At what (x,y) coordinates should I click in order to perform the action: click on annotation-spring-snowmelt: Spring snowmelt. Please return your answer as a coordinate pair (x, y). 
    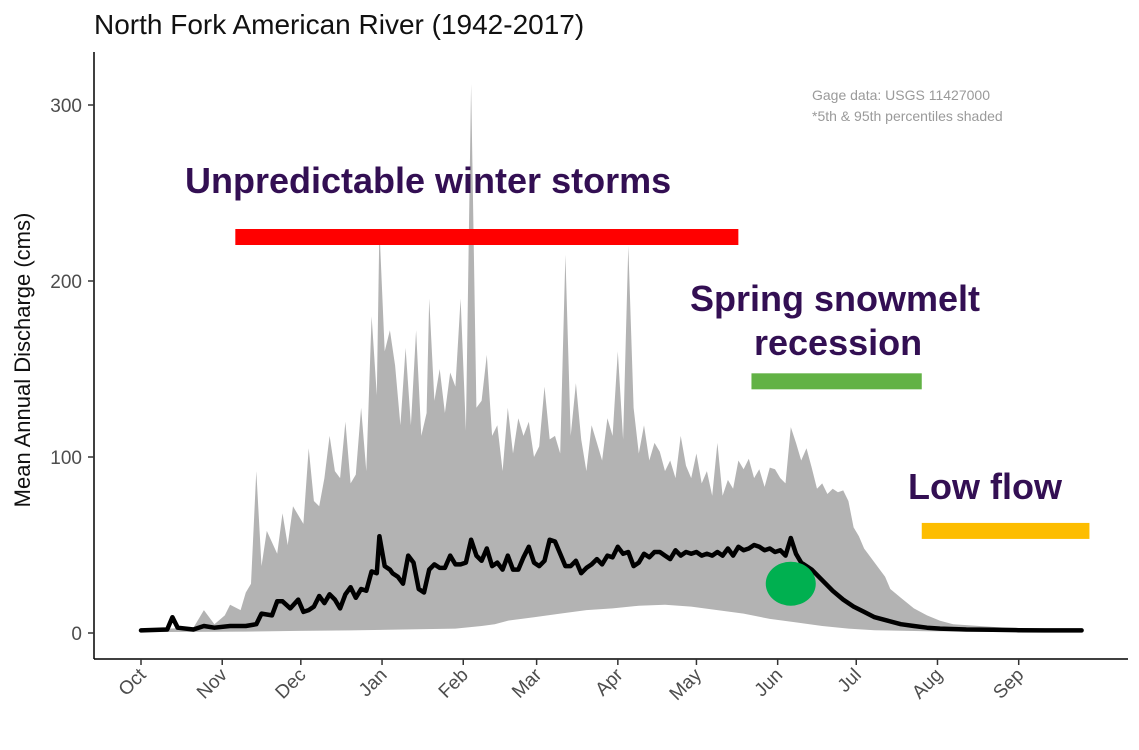
    Looking at the image, I should click on (835, 298).